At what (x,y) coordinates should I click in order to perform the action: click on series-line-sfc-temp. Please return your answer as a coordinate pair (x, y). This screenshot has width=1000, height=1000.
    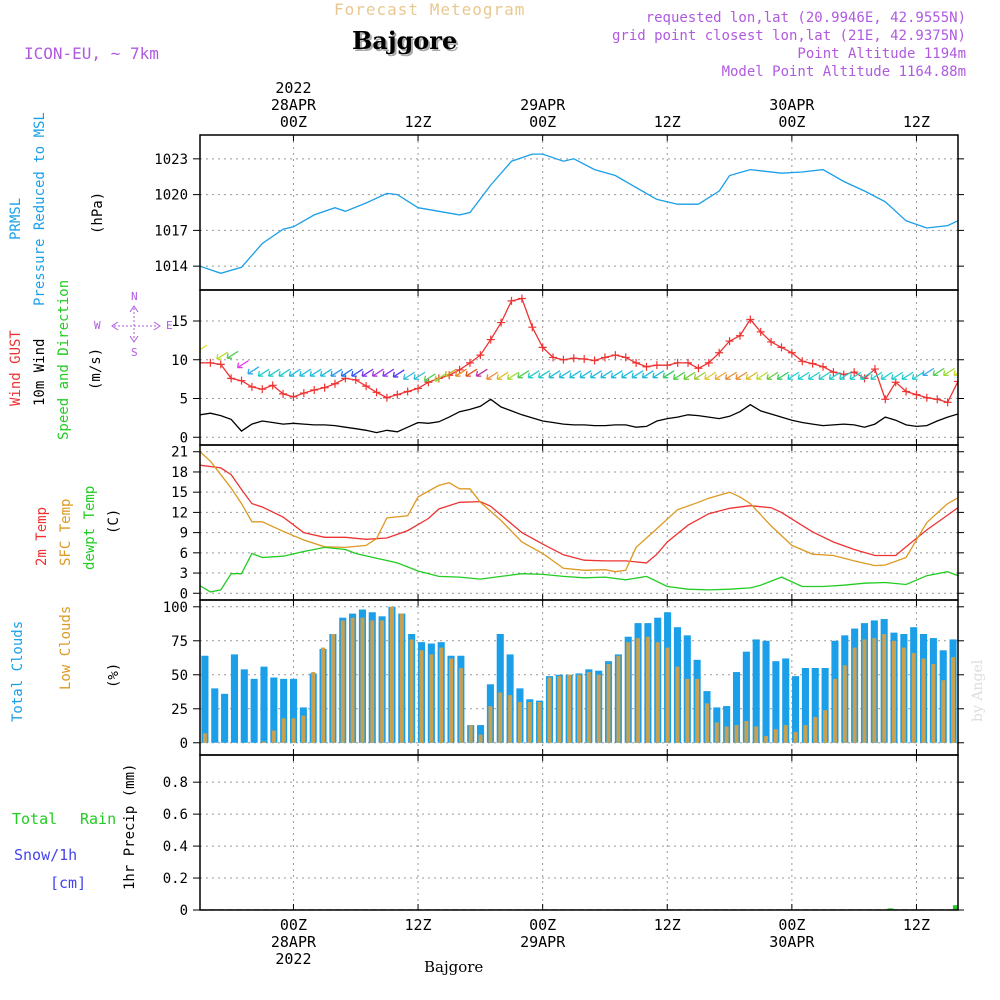
    Looking at the image, I should click on (579, 512).